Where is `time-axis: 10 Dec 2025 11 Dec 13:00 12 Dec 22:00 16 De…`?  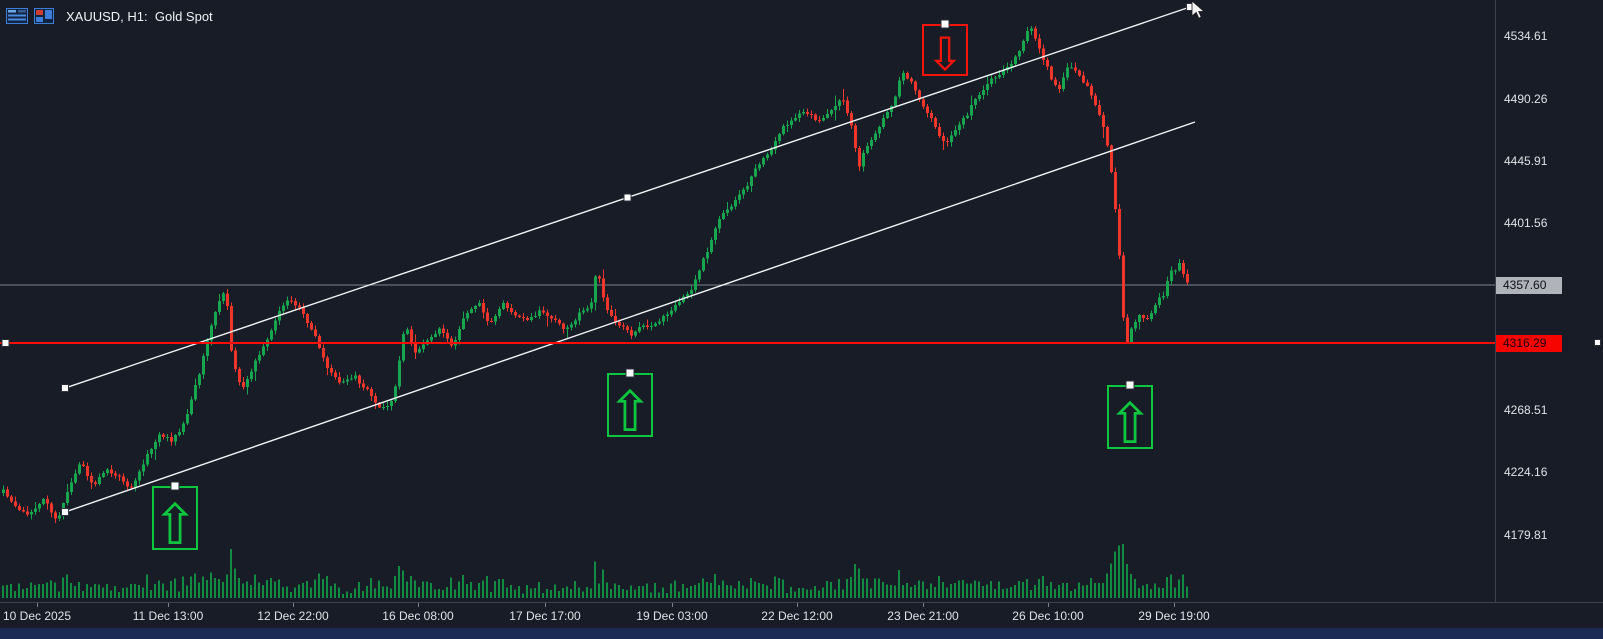
time-axis: 10 Dec 2025 11 Dec 13:00 12 Dec 22:00 16 De… is located at coordinates (748, 615).